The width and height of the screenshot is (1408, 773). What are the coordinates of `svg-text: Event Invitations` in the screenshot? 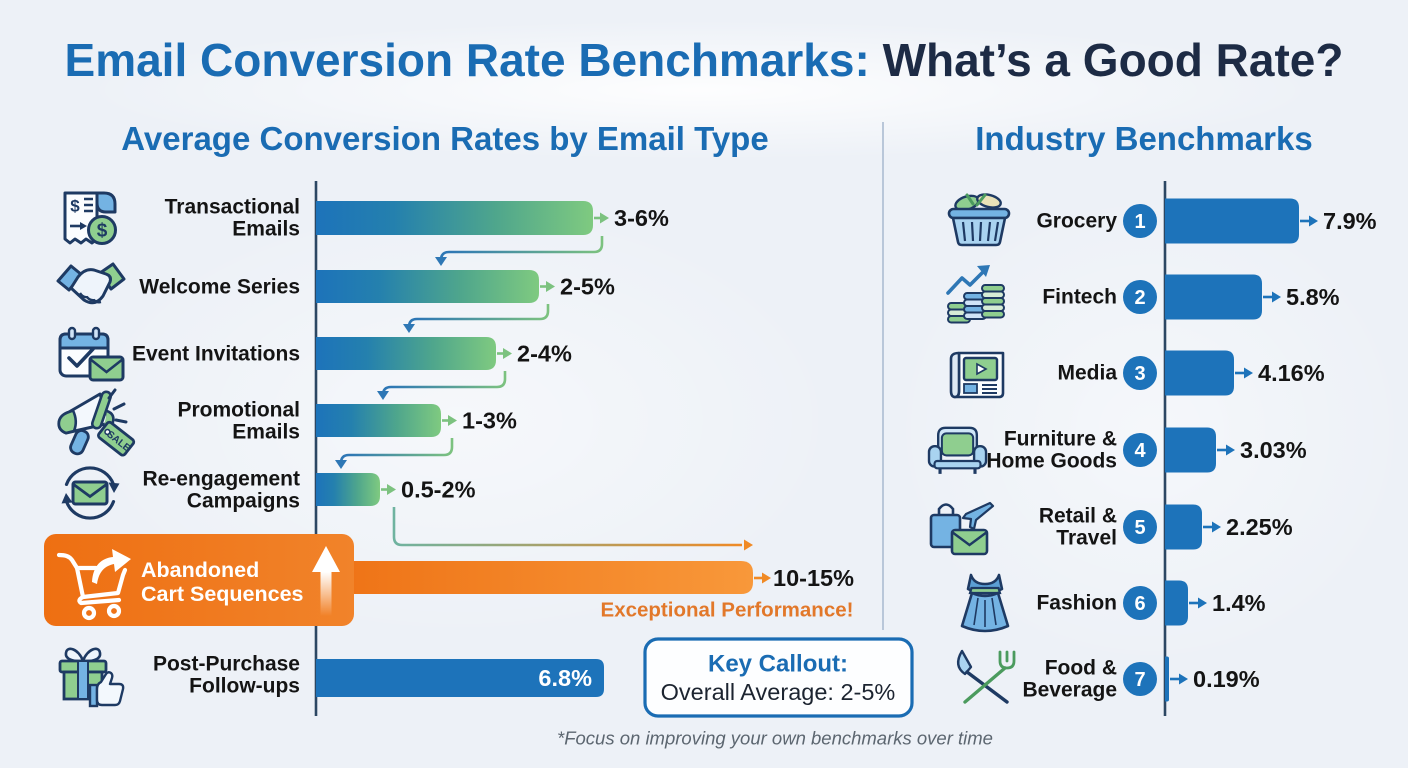 It's located at (216, 354).